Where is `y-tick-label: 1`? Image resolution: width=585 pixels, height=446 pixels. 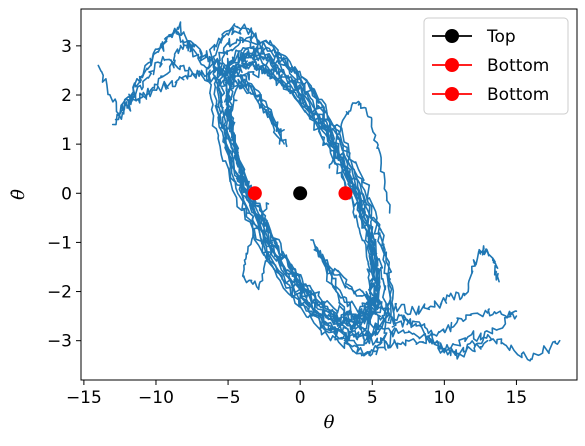 y-tick-label: 1 is located at coordinates (66, 145).